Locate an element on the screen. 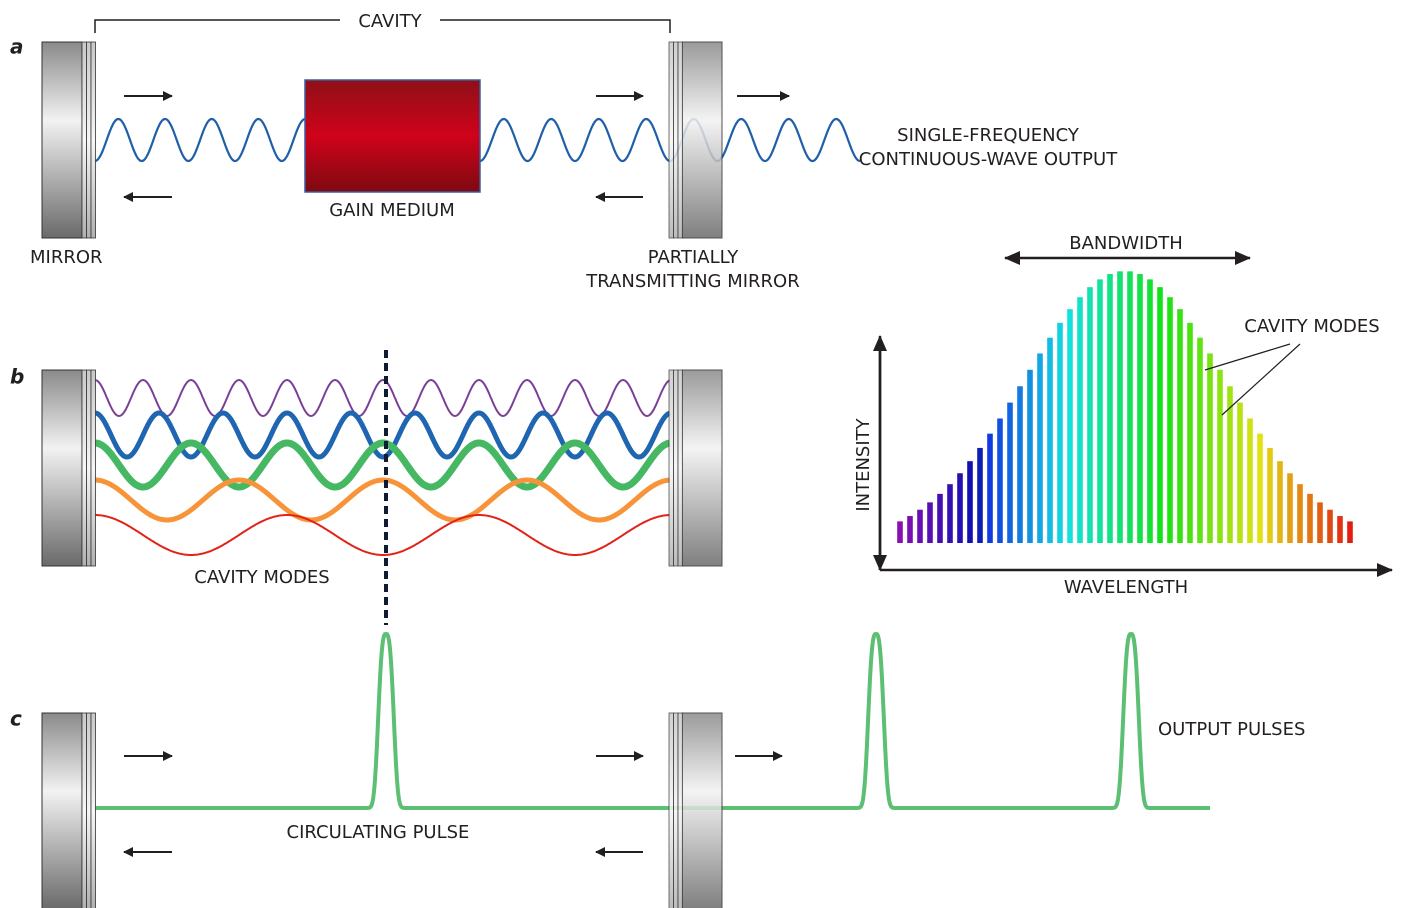 Image resolution: width=1402 pixels, height=908 pixels. panel-label: c is located at coordinates (16, 719).